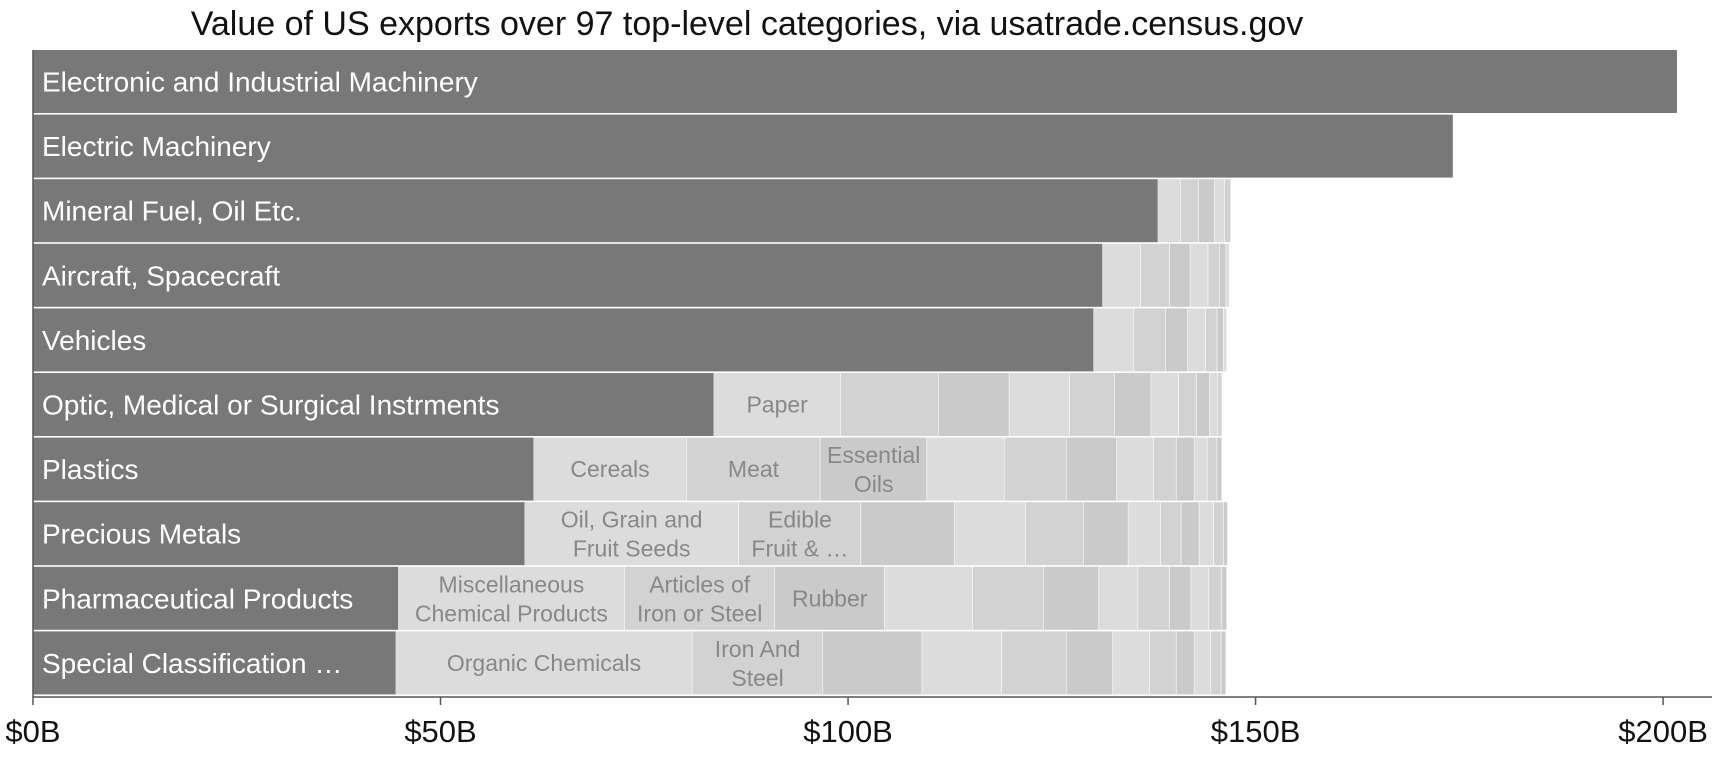 The height and width of the screenshot is (758, 1732). What do you see at coordinates (632, 534) in the screenshot?
I see `segment-label: Oil, Grain and Fruit Seeds` at bounding box center [632, 534].